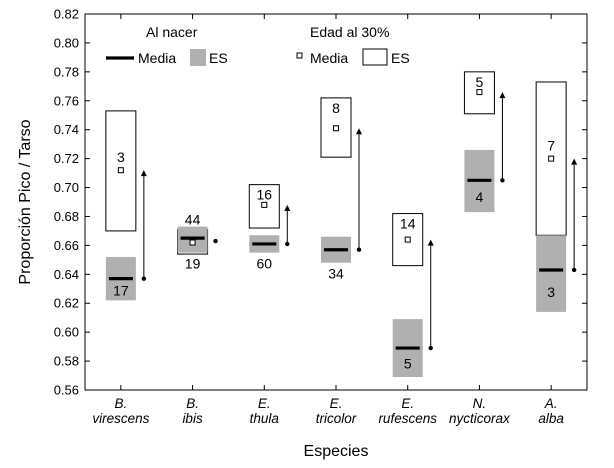 This screenshot has width=614, height=468. What do you see at coordinates (66, 274) in the screenshot?
I see `y-tick-label: 0.64` at bounding box center [66, 274].